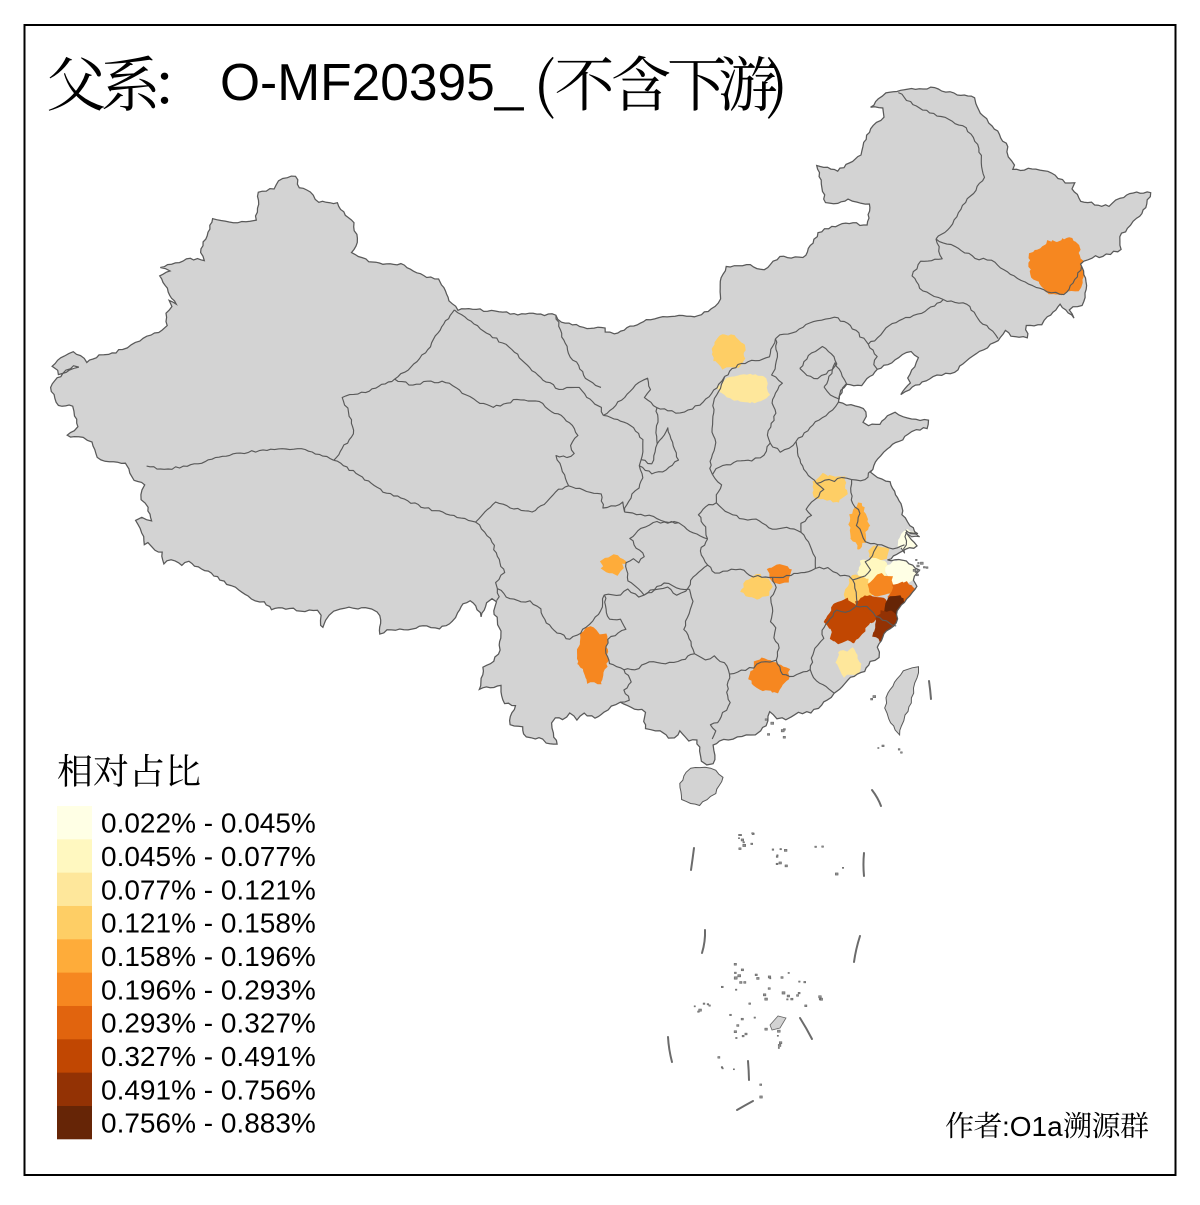 The width and height of the screenshot is (1200, 1205). What do you see at coordinates (208, 956) in the screenshot?
I see `svg-text: 0.158% - 0.196%` at bounding box center [208, 956].